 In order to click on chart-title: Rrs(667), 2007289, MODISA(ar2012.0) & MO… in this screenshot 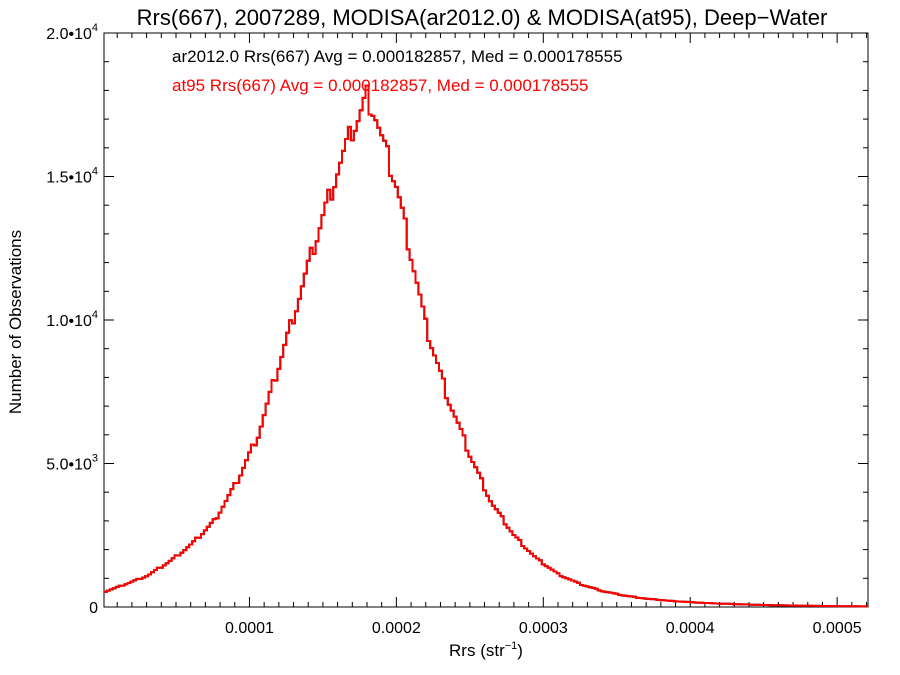, I will do `click(482, 17)`.